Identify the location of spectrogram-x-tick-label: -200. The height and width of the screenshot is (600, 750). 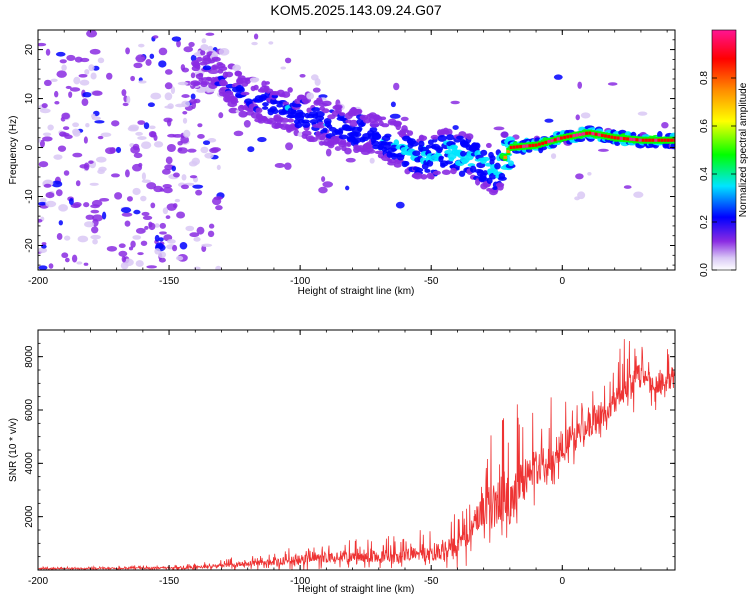
(38, 281).